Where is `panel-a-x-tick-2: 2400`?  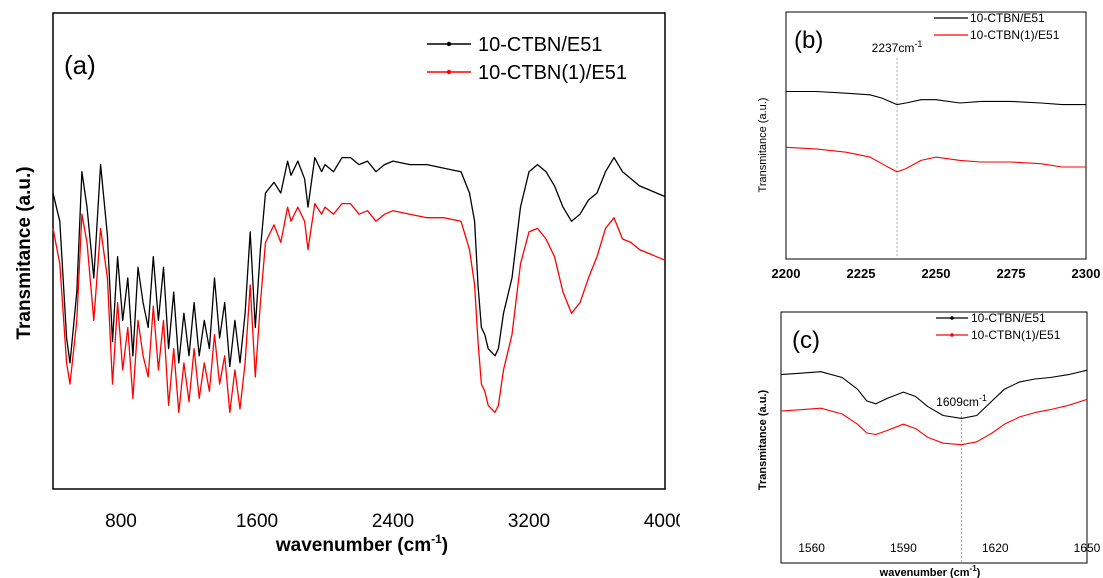
panel-a-x-tick-2: 2400 is located at coordinates (393, 521).